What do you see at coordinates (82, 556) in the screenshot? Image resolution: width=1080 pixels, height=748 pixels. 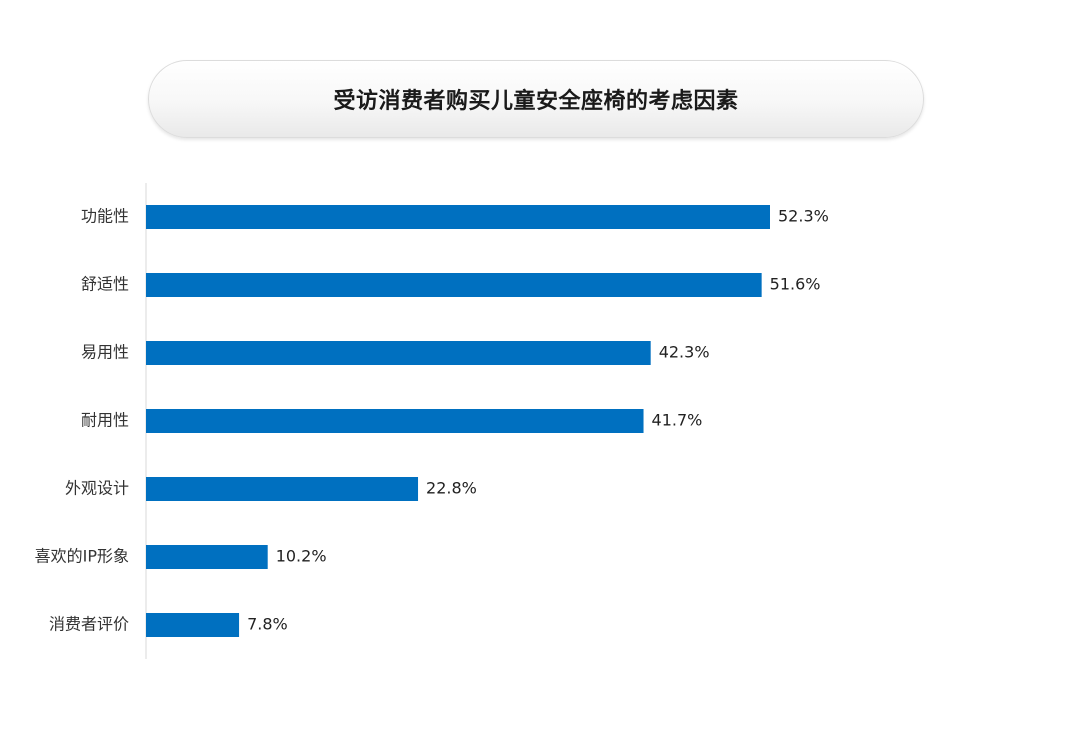 I see `category-label: 喜欢的IP形象` at bounding box center [82, 556].